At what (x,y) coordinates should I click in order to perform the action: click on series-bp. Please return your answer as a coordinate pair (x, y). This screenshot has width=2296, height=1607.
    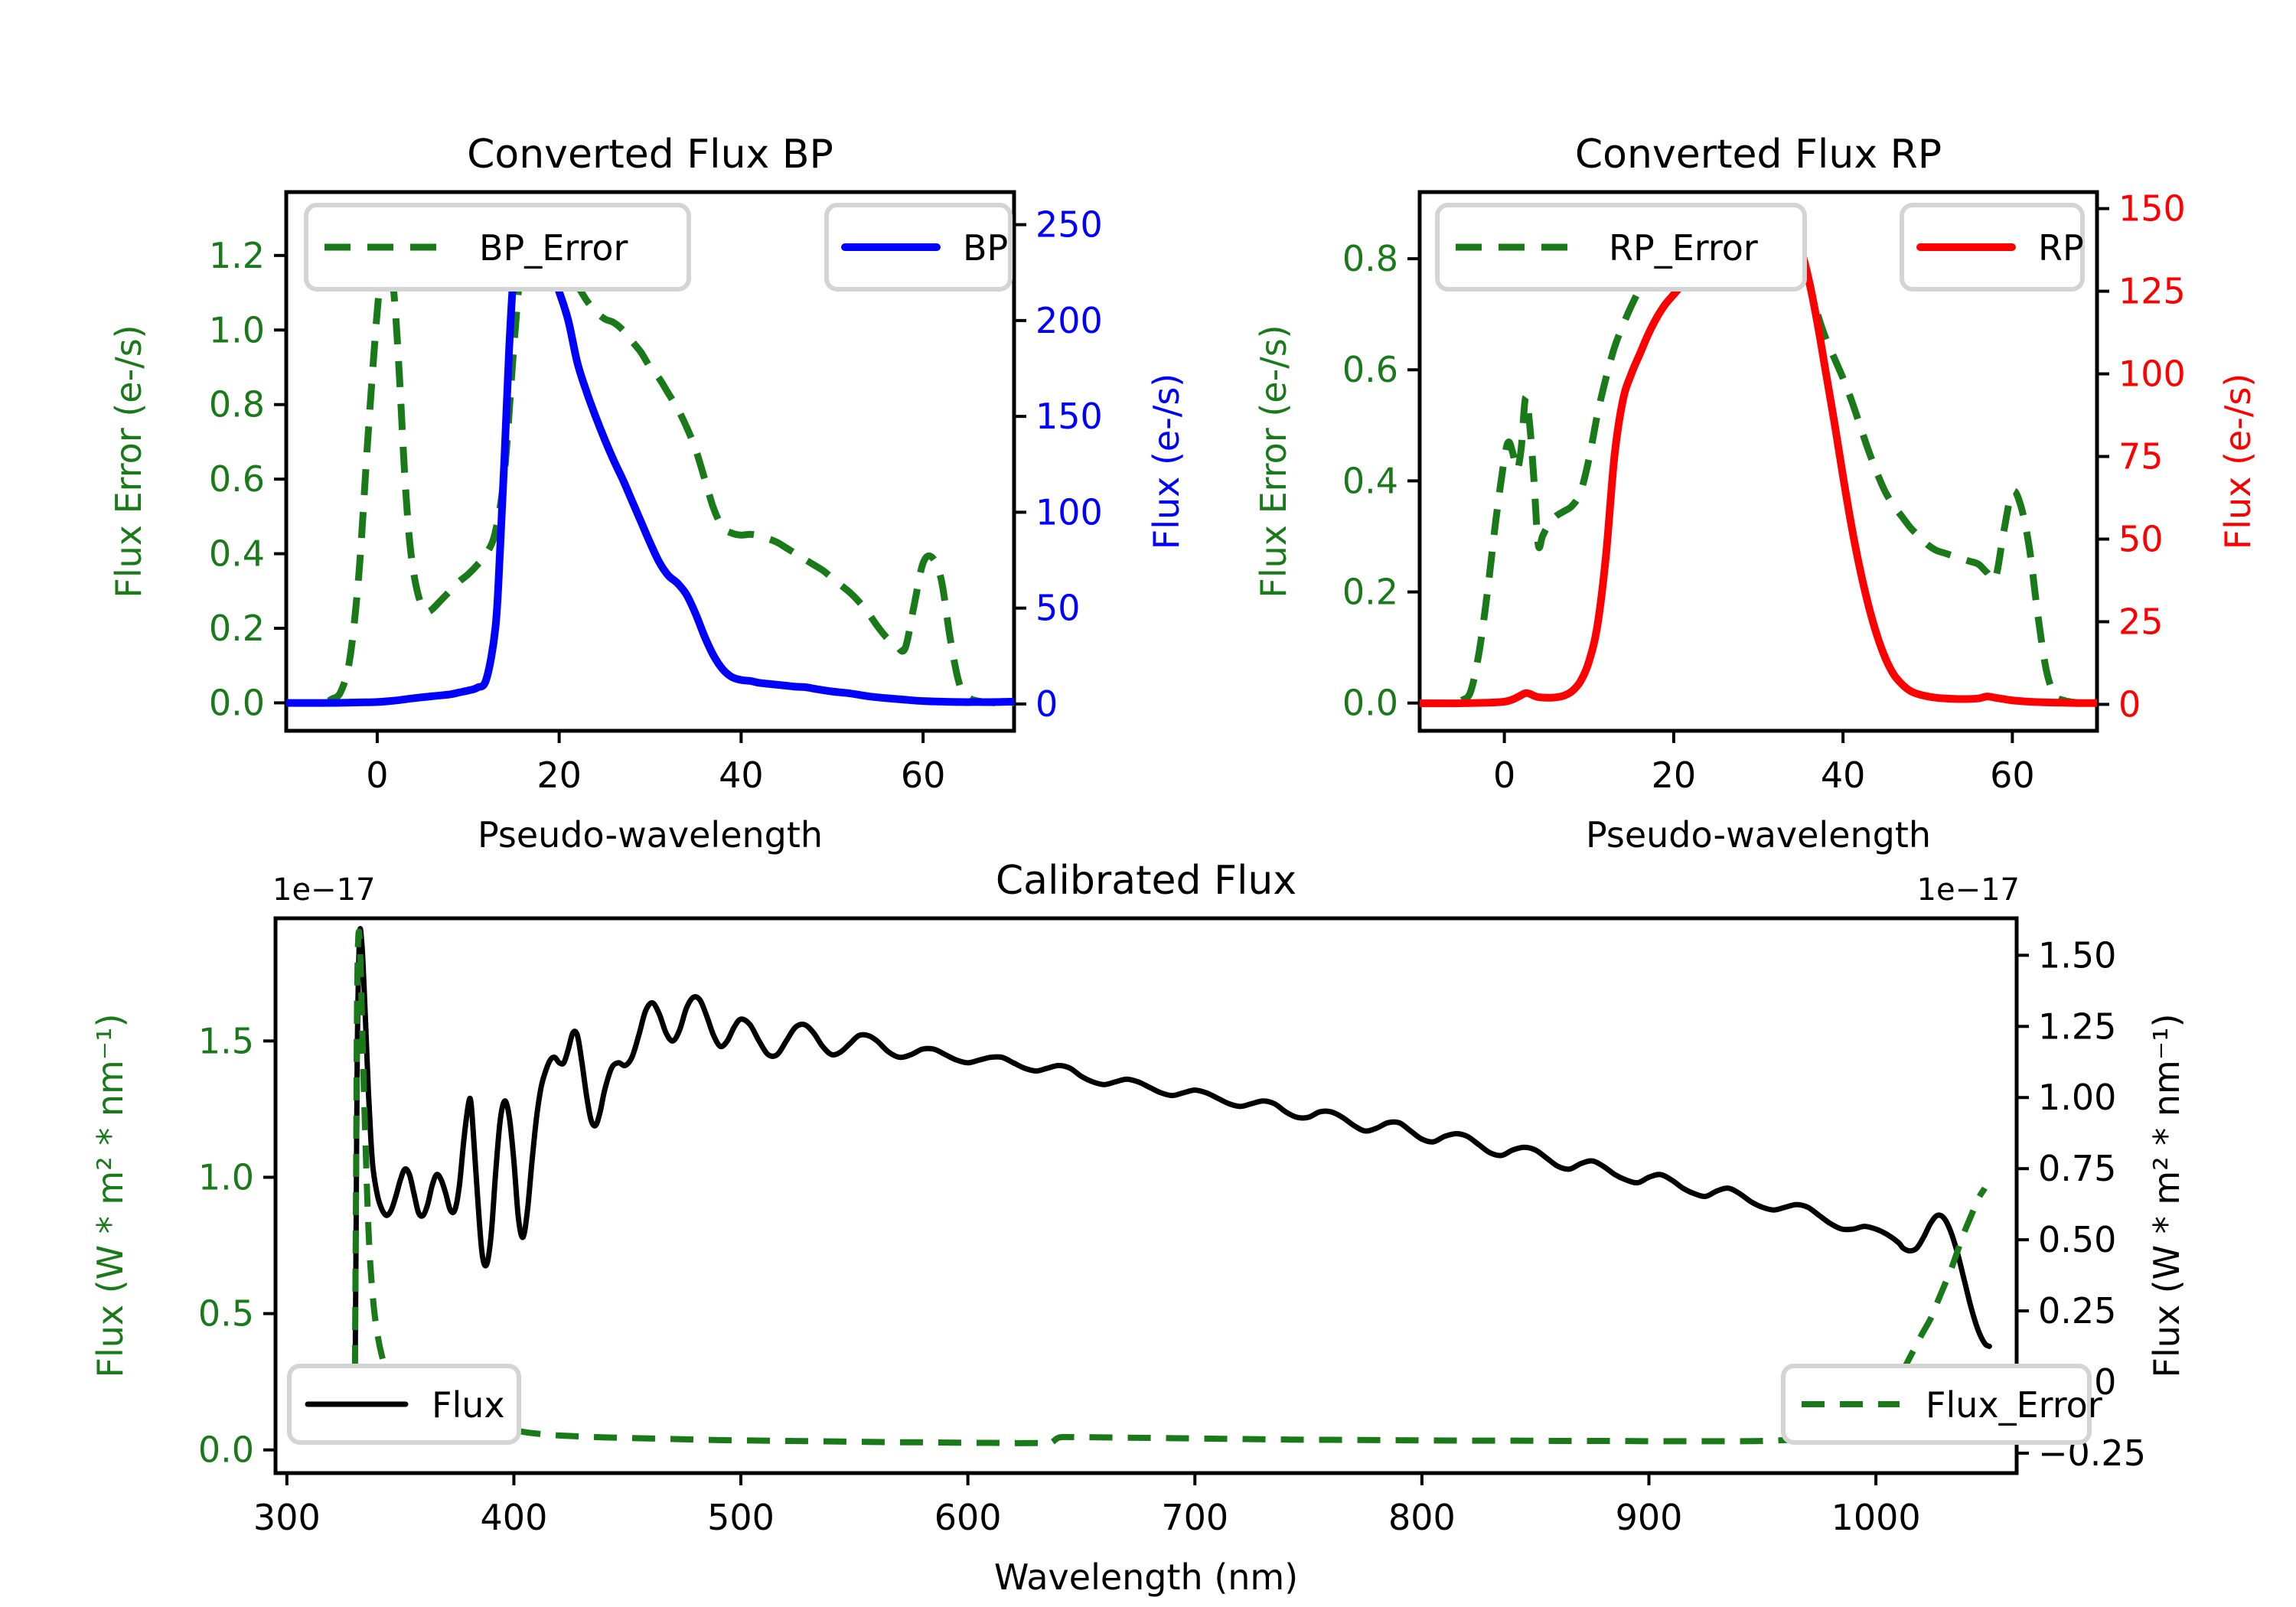
    Looking at the image, I should click on (650, 459).